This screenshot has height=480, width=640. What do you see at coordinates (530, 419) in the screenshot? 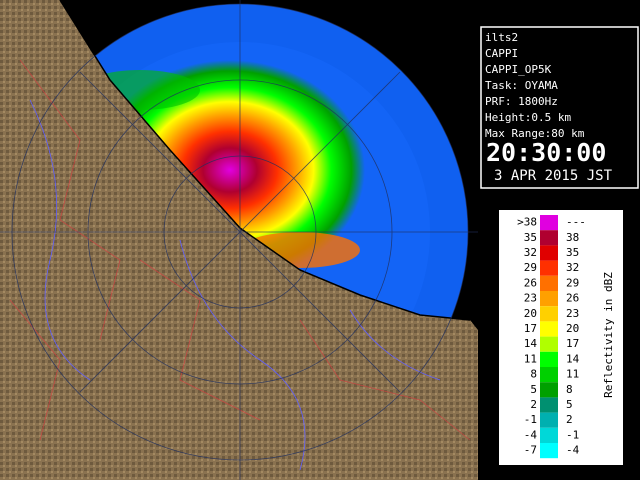
I see `legend-low: -1` at bounding box center [530, 419].